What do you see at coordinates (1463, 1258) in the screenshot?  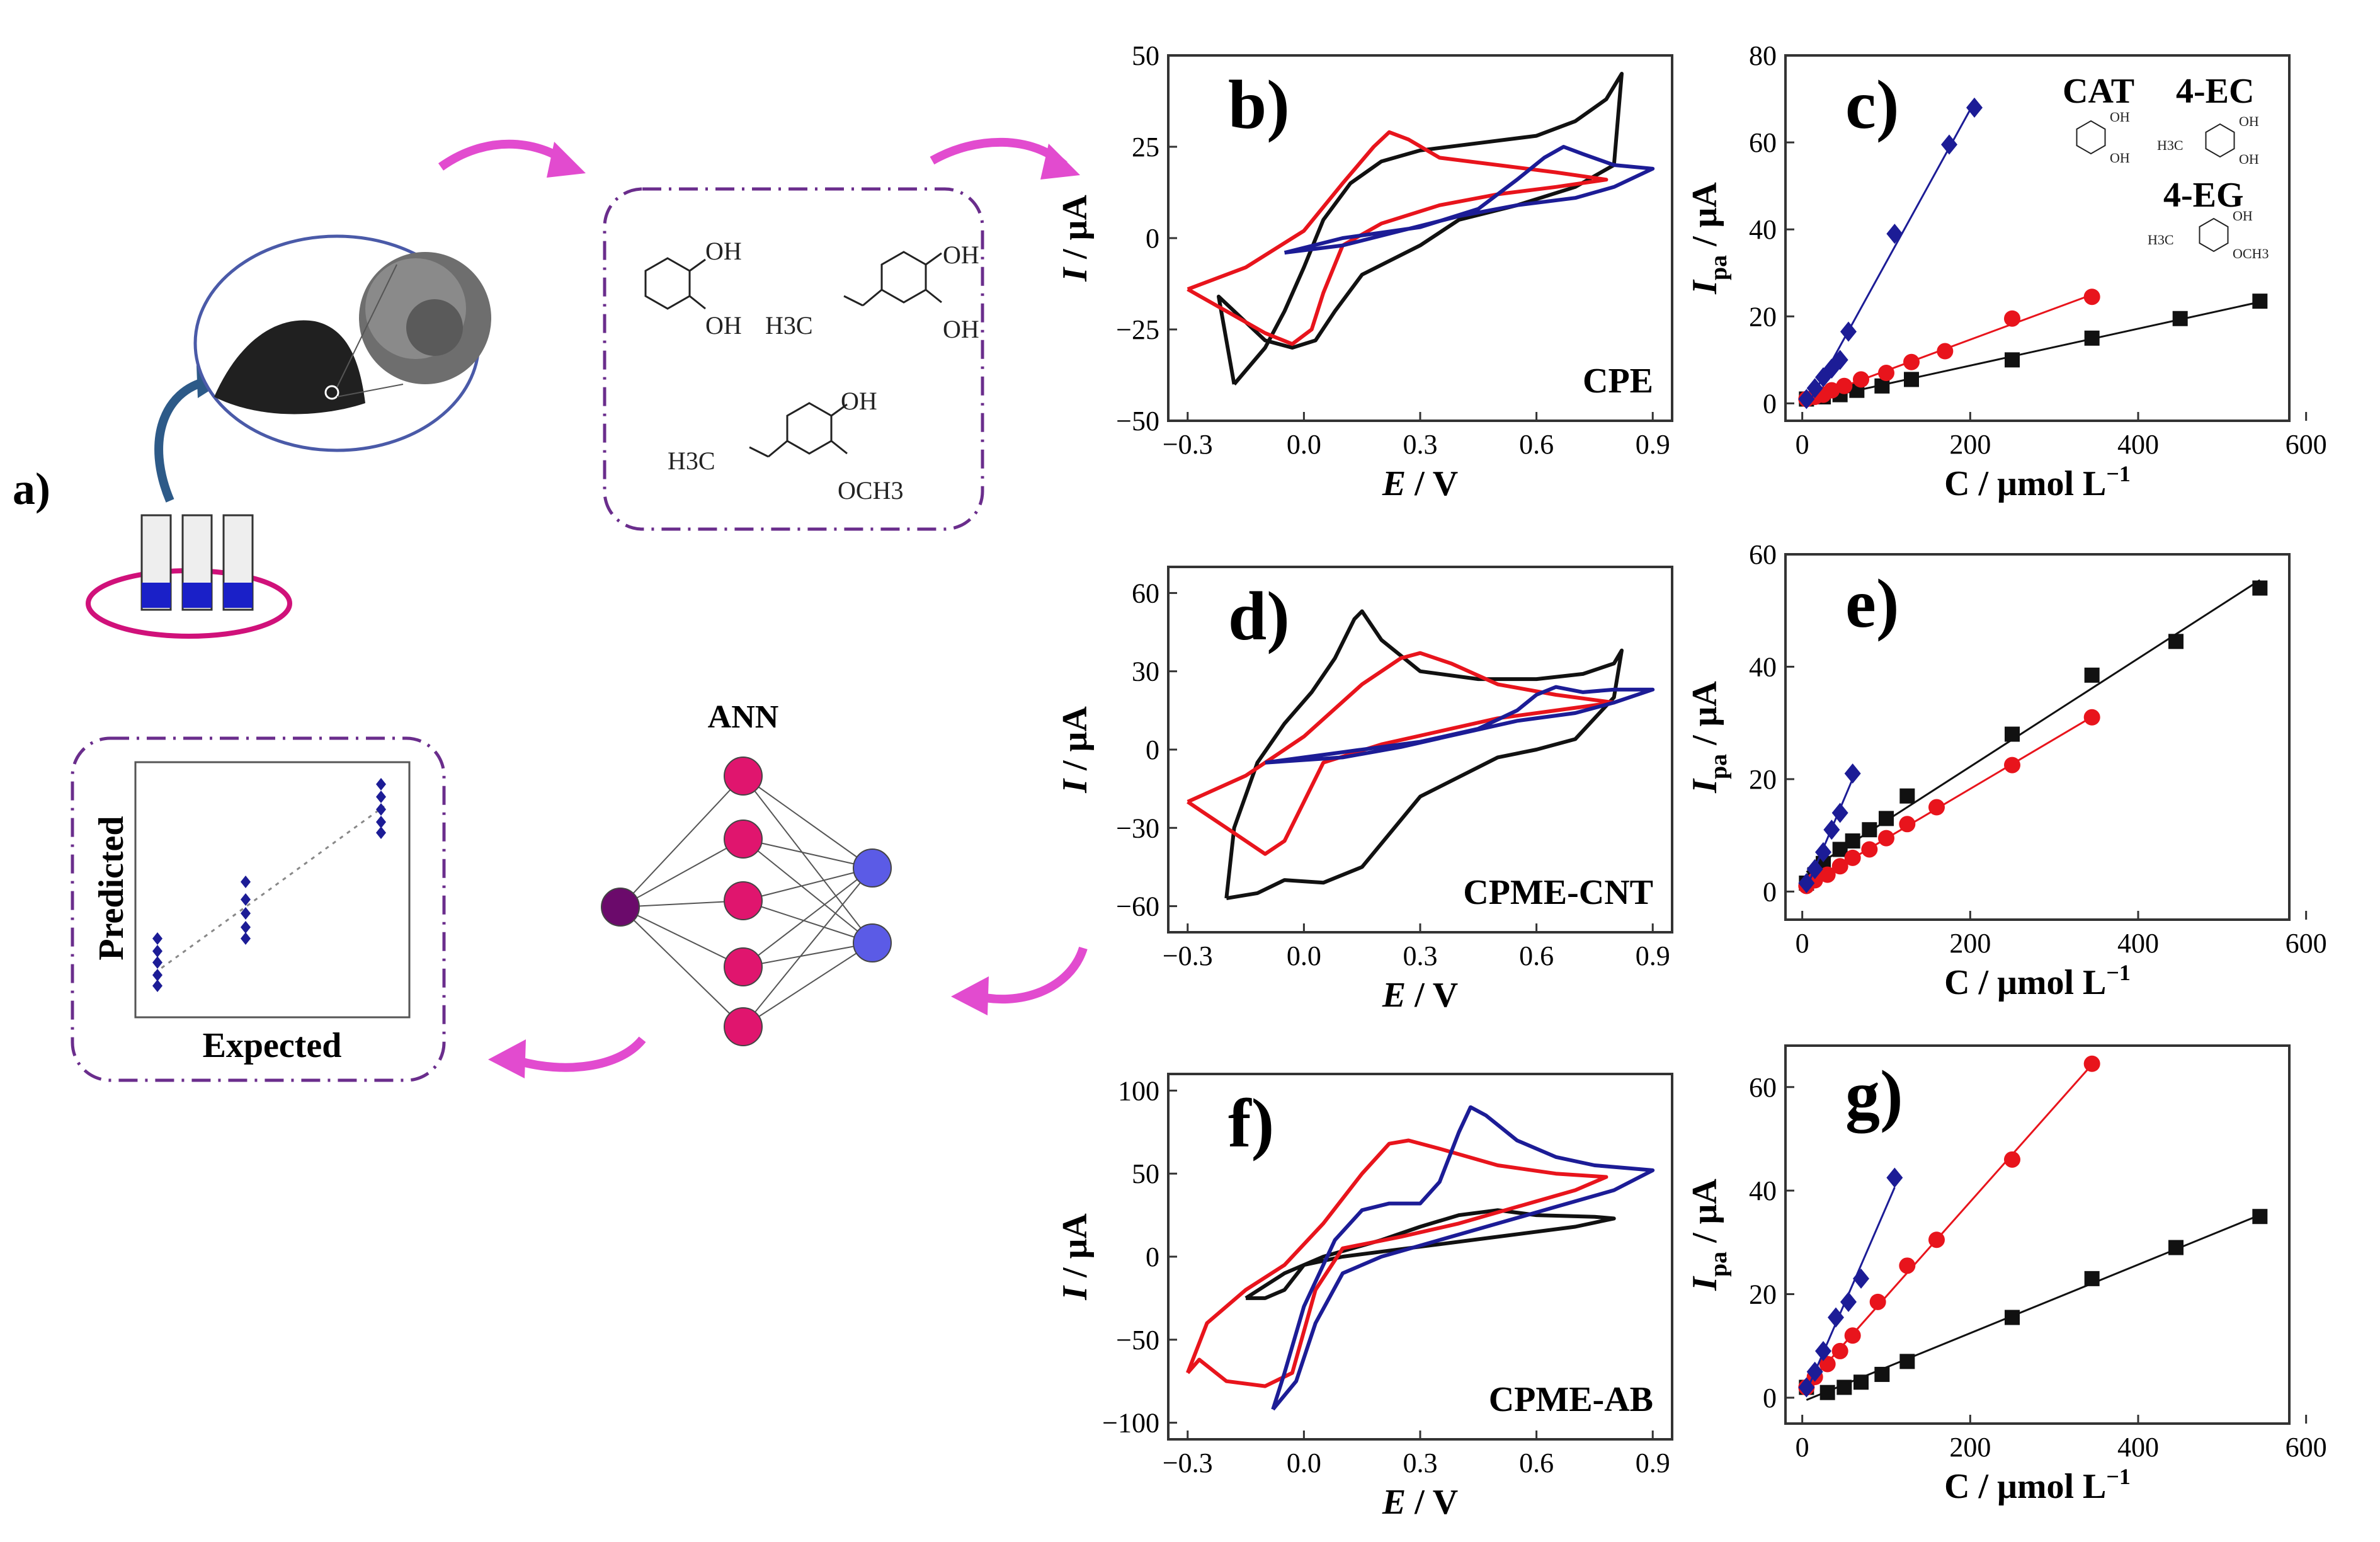 I see `cv-curve-eg` at bounding box center [1463, 1258].